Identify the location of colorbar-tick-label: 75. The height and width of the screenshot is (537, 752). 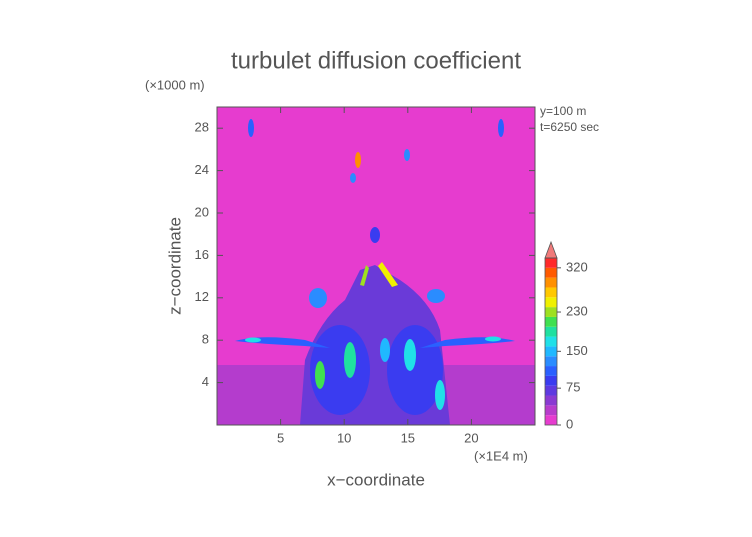
(573, 387).